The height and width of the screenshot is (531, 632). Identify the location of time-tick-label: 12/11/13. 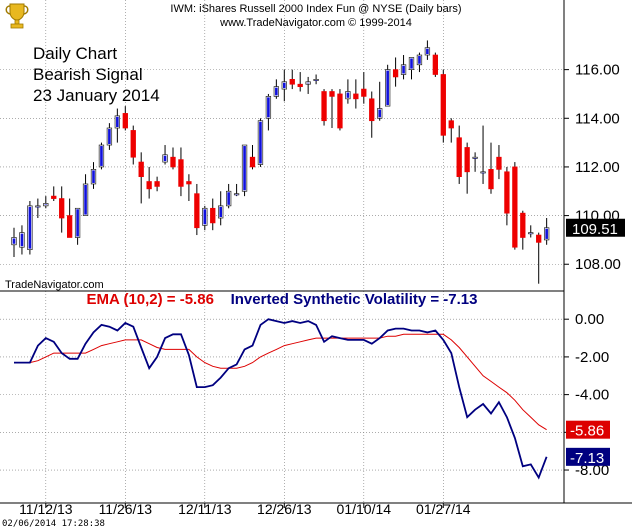
(205, 509).